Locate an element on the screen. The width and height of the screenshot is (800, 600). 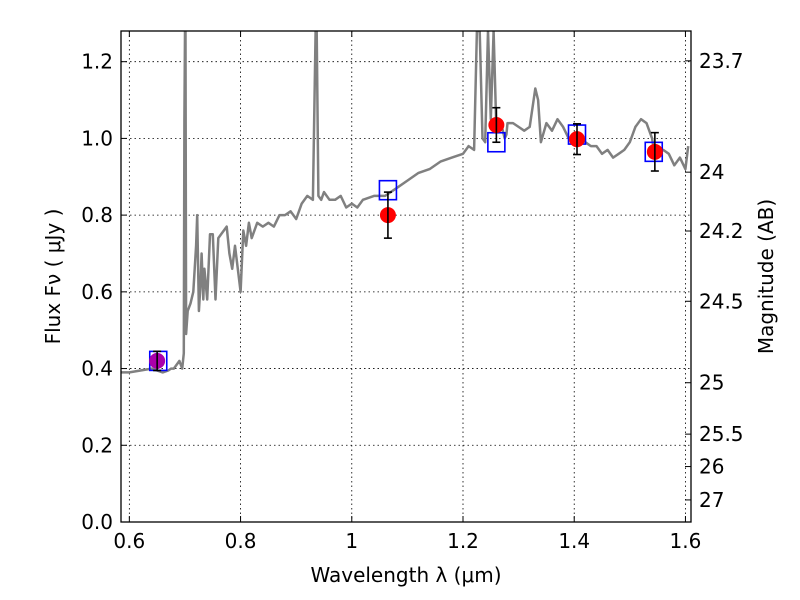
y-tick-label: 0.4 is located at coordinates (97, 369).